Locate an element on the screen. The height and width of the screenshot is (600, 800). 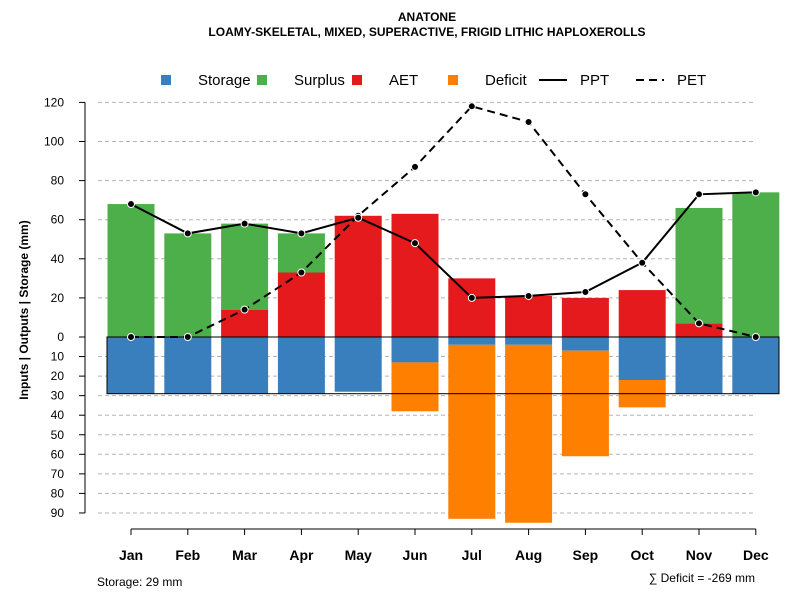
legend-label: AET is located at coordinates (403, 80).